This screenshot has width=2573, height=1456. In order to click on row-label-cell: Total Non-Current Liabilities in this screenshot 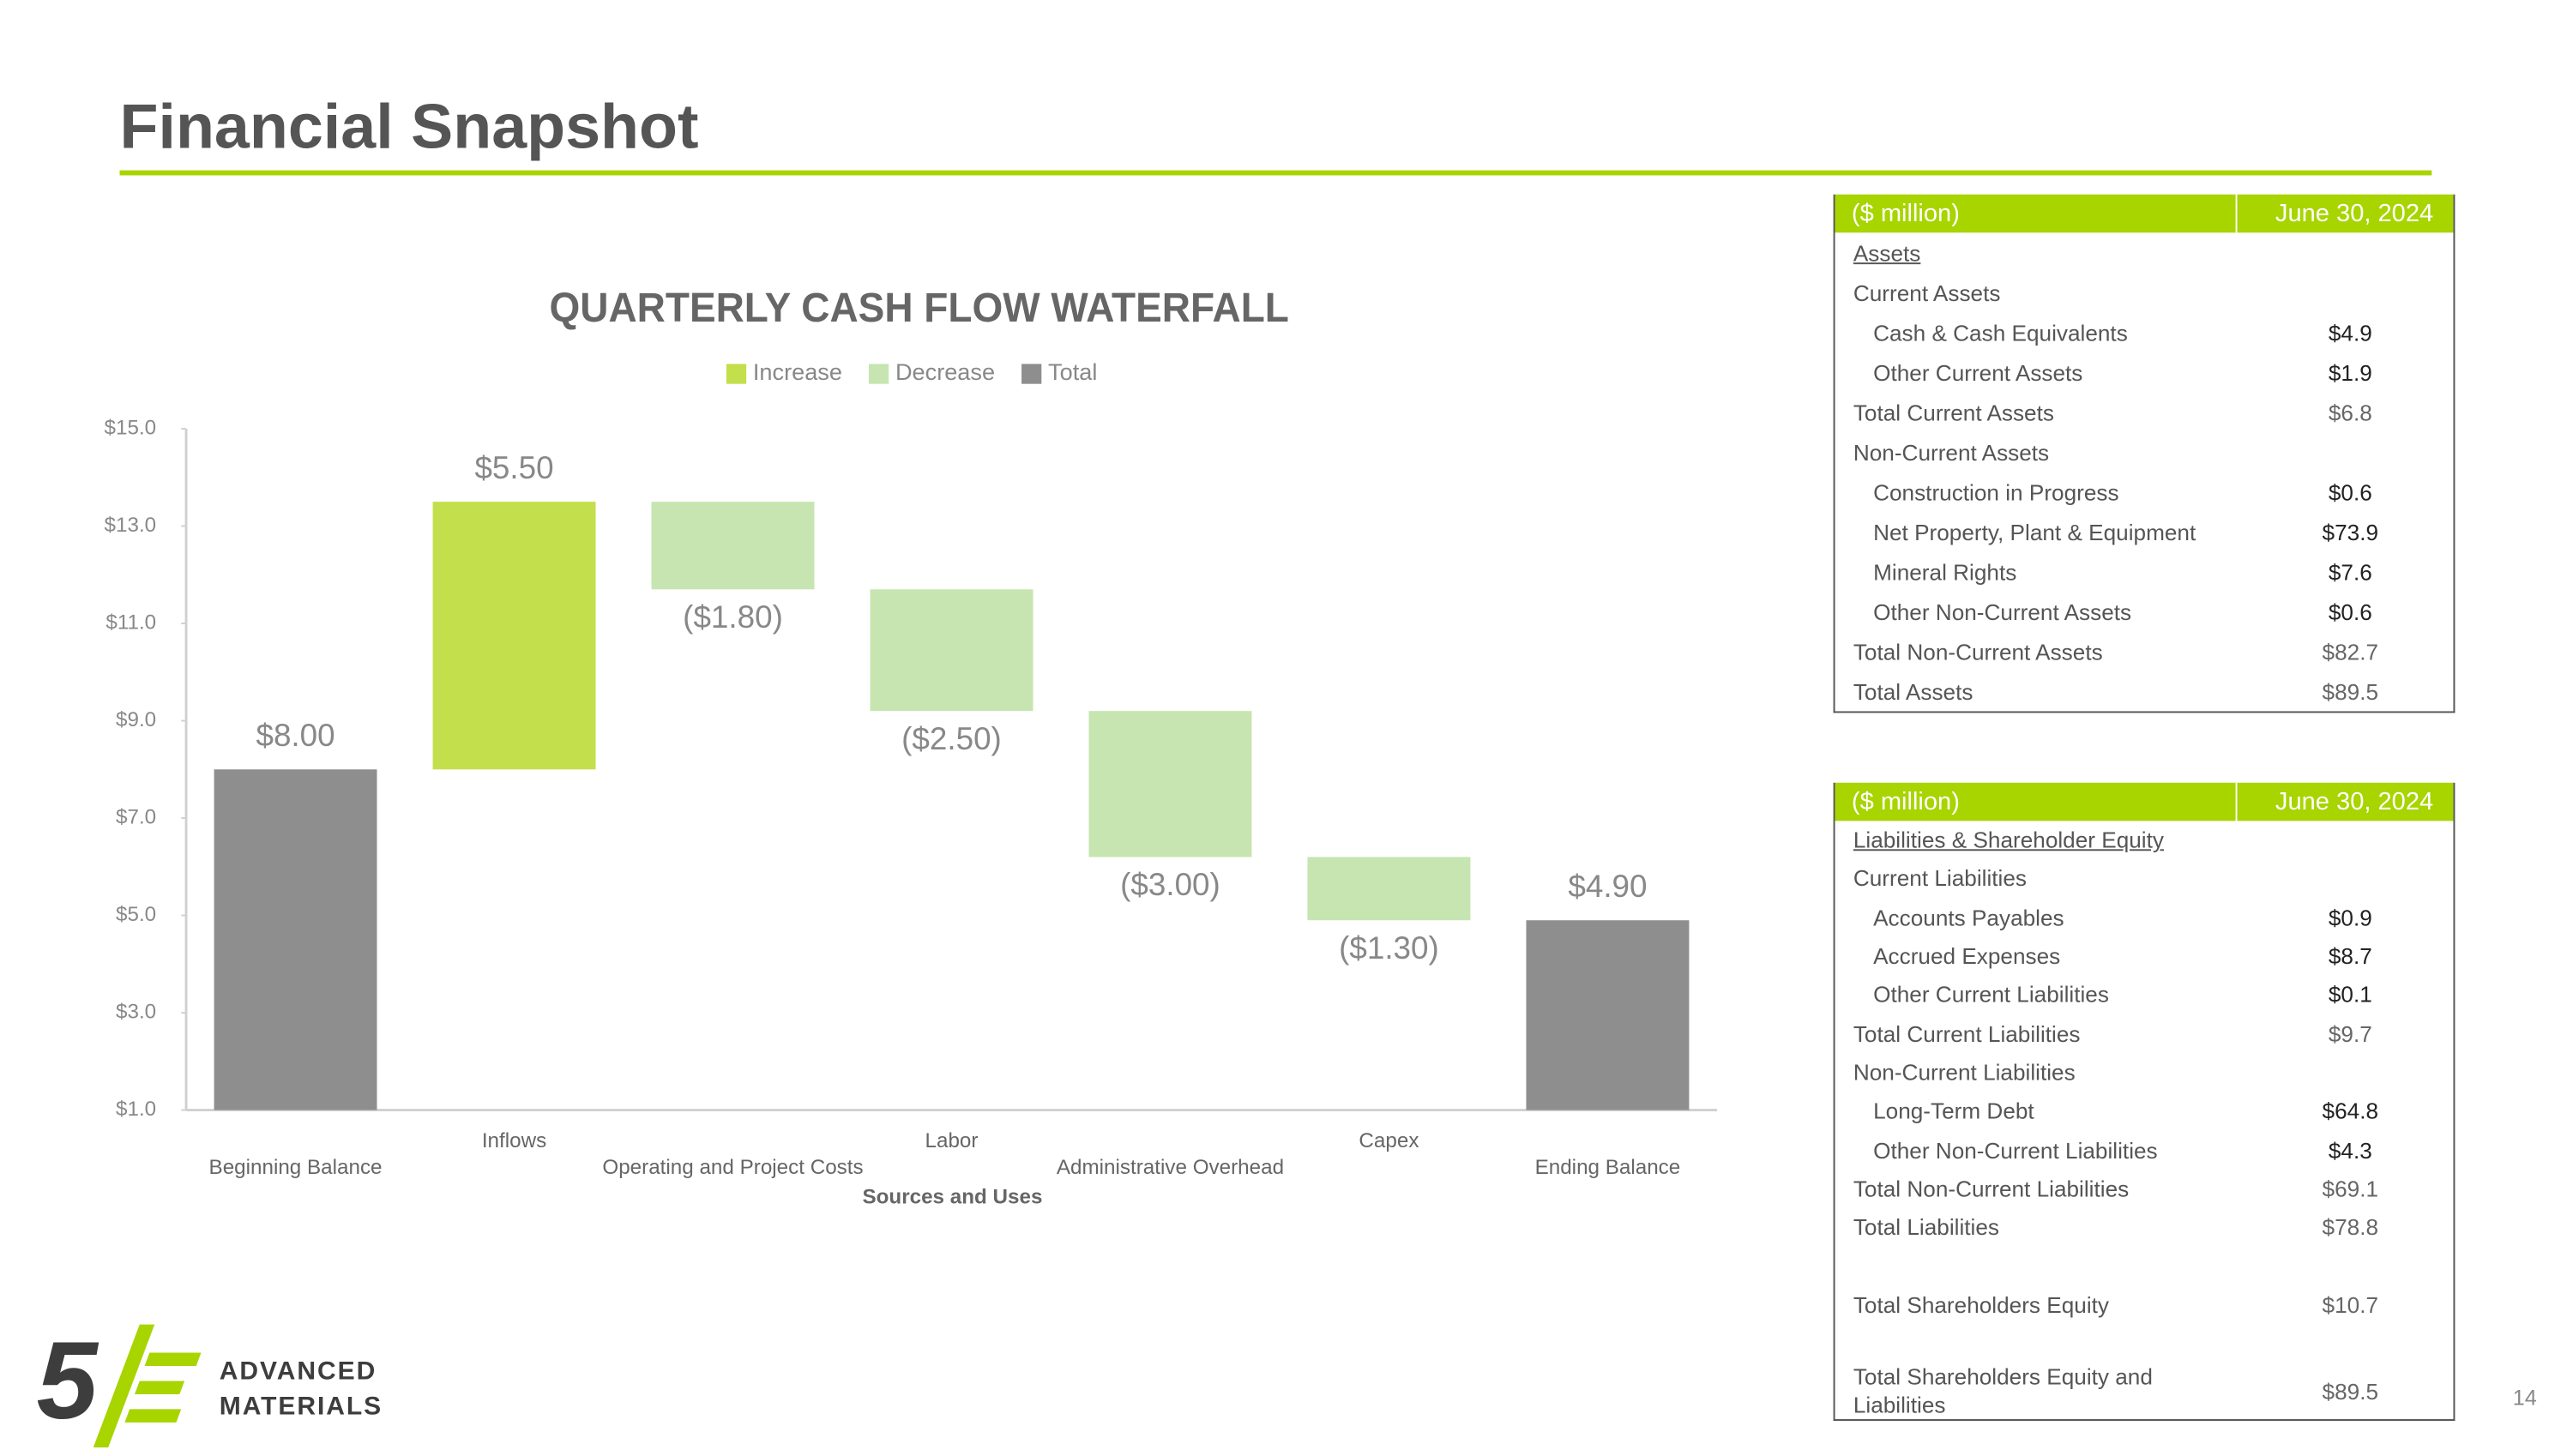, I will do `click(2036, 1189)`.